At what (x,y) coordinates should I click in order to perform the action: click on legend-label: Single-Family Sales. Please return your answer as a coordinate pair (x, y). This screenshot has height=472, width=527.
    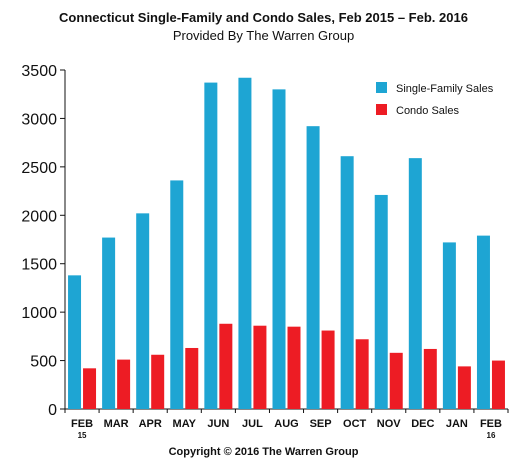
    Looking at the image, I should click on (445, 89).